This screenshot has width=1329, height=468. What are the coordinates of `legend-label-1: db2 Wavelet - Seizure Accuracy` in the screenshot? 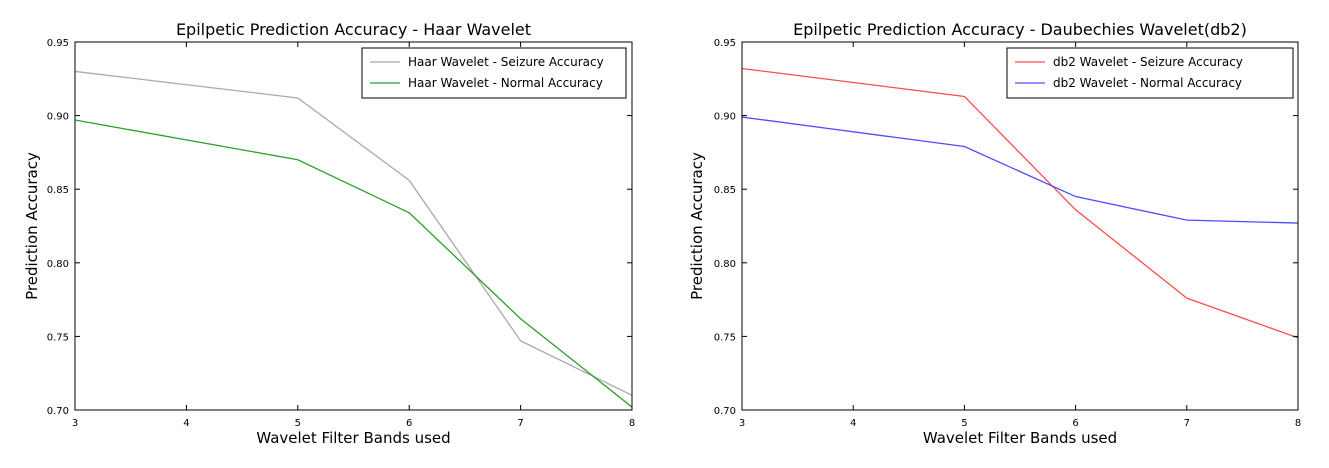 It's located at (1148, 62).